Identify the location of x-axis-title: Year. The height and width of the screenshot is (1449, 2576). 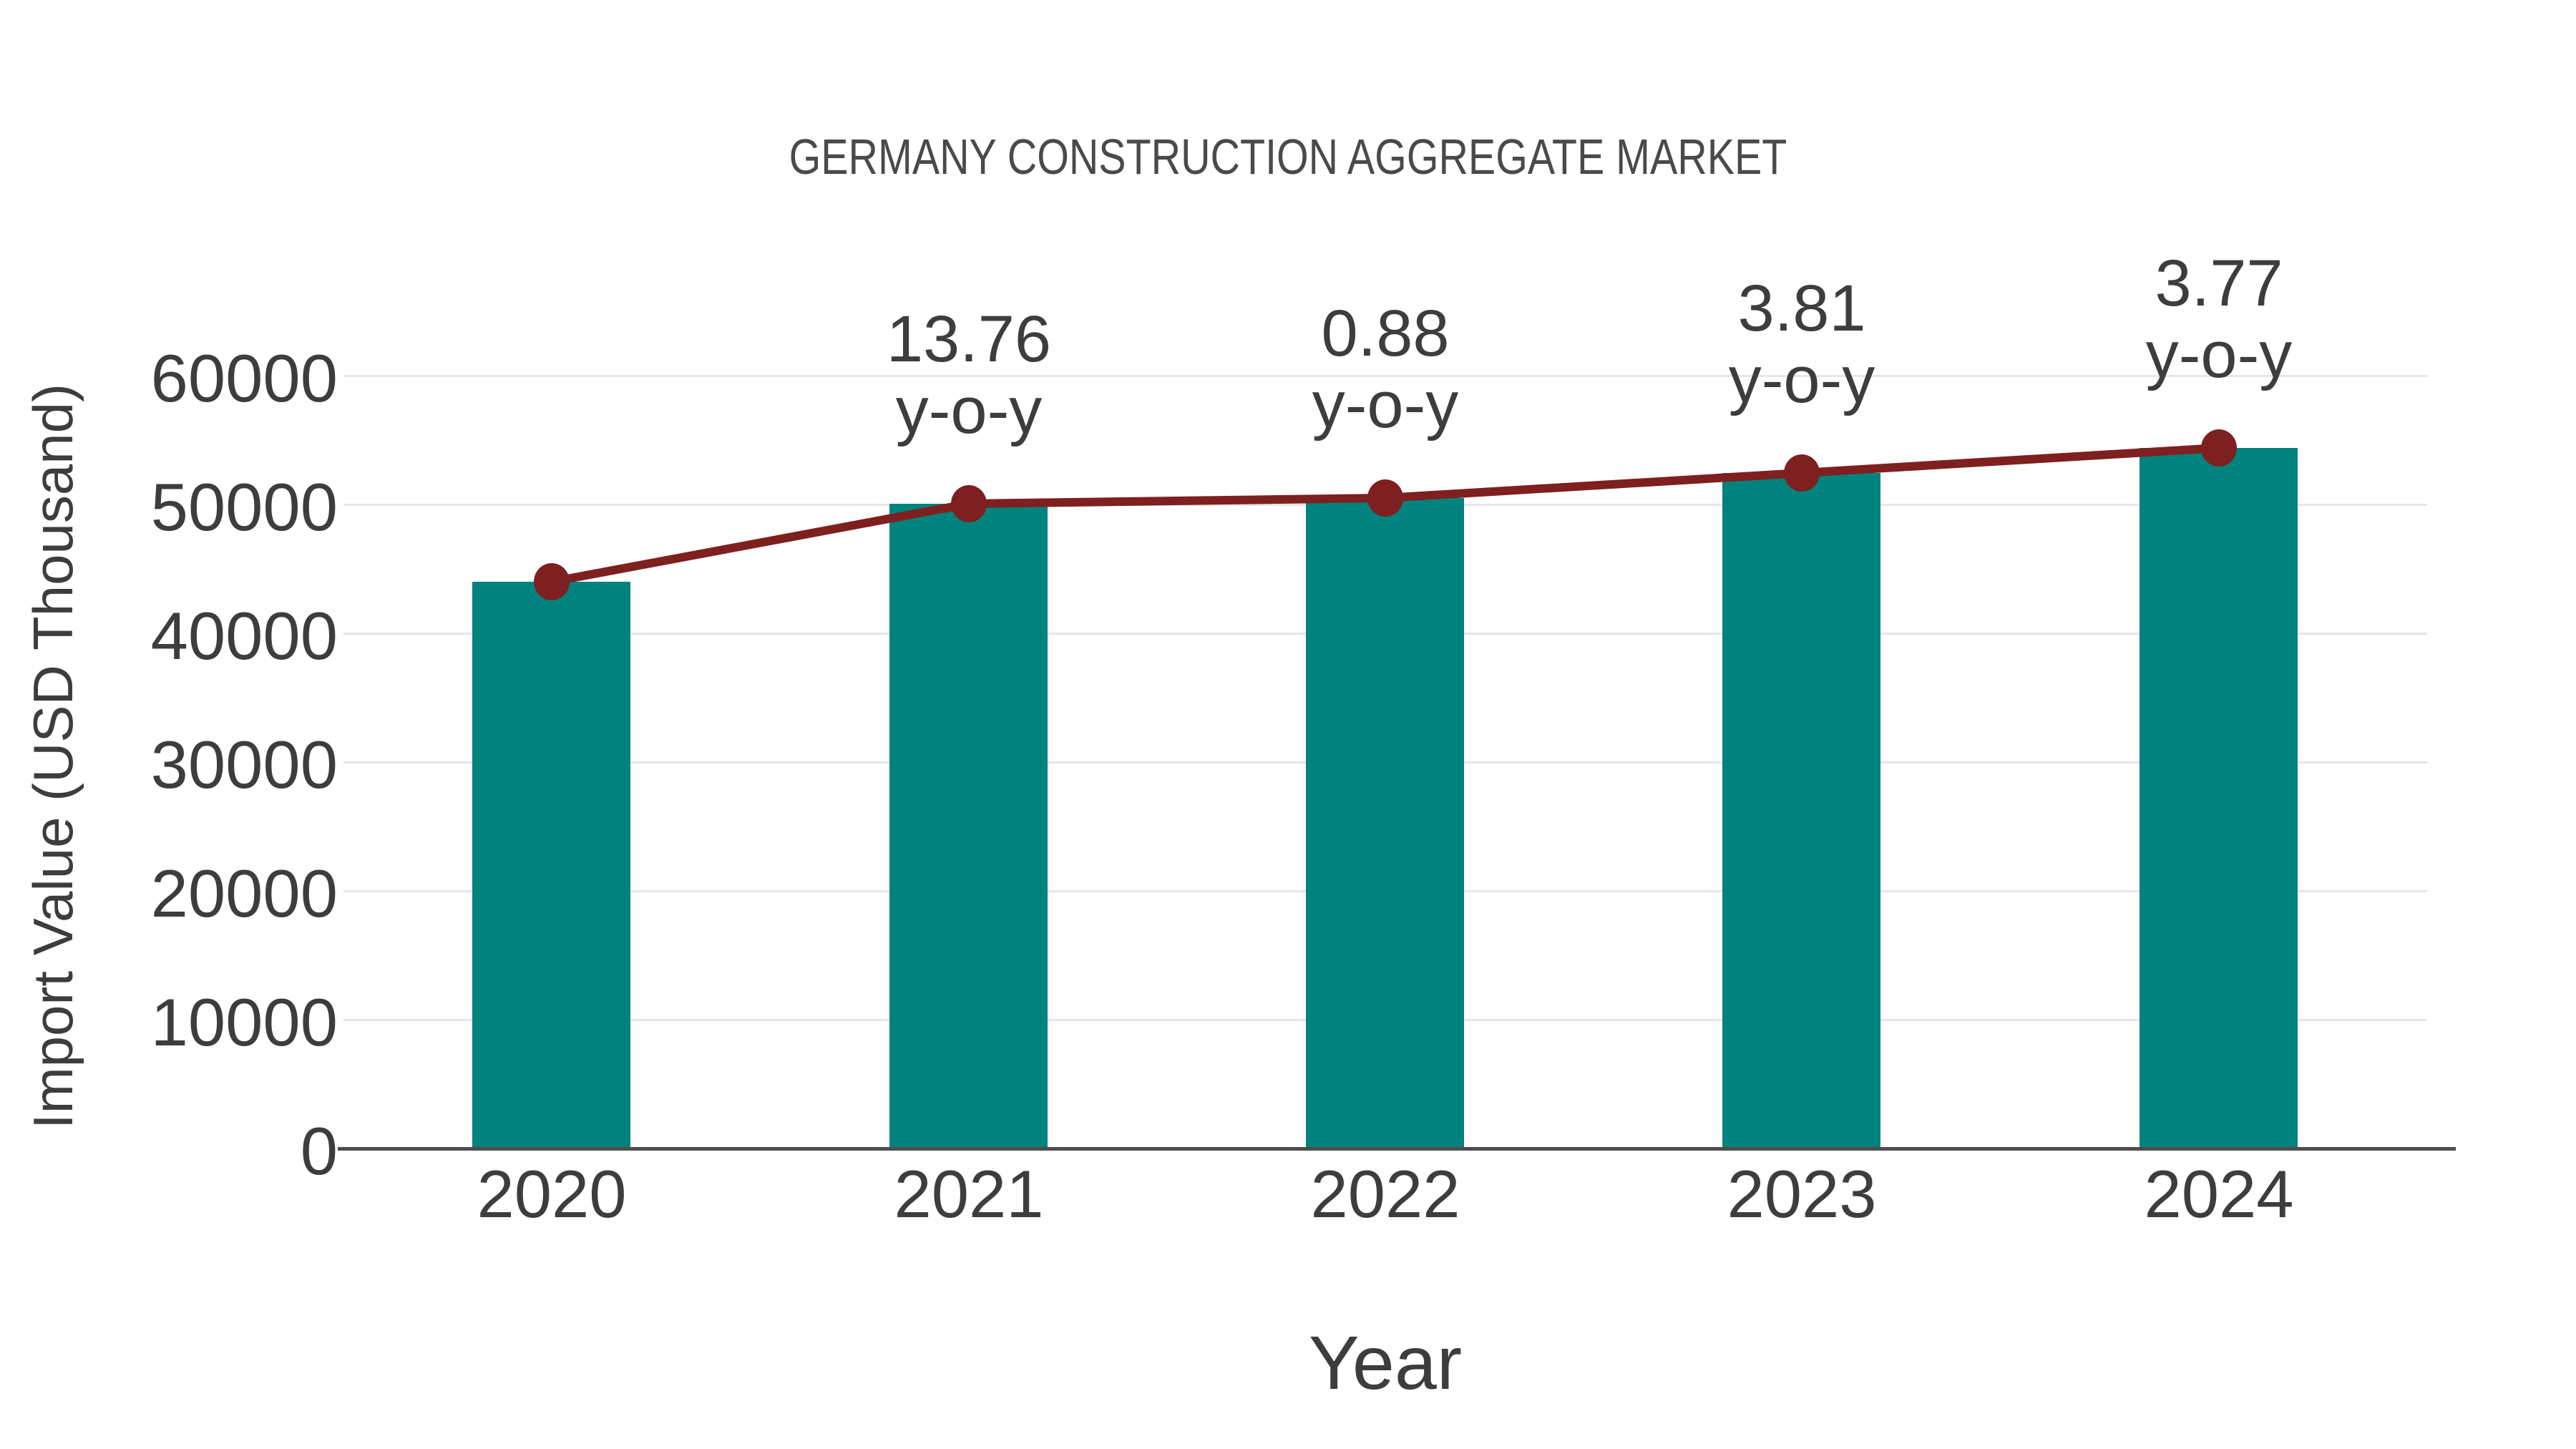
(1385, 1363).